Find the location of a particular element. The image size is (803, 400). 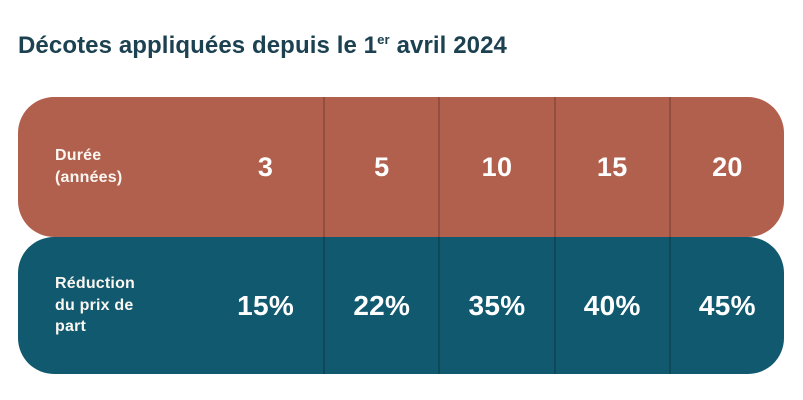

page-title-suffix: avril 2024 is located at coordinates (448, 45).